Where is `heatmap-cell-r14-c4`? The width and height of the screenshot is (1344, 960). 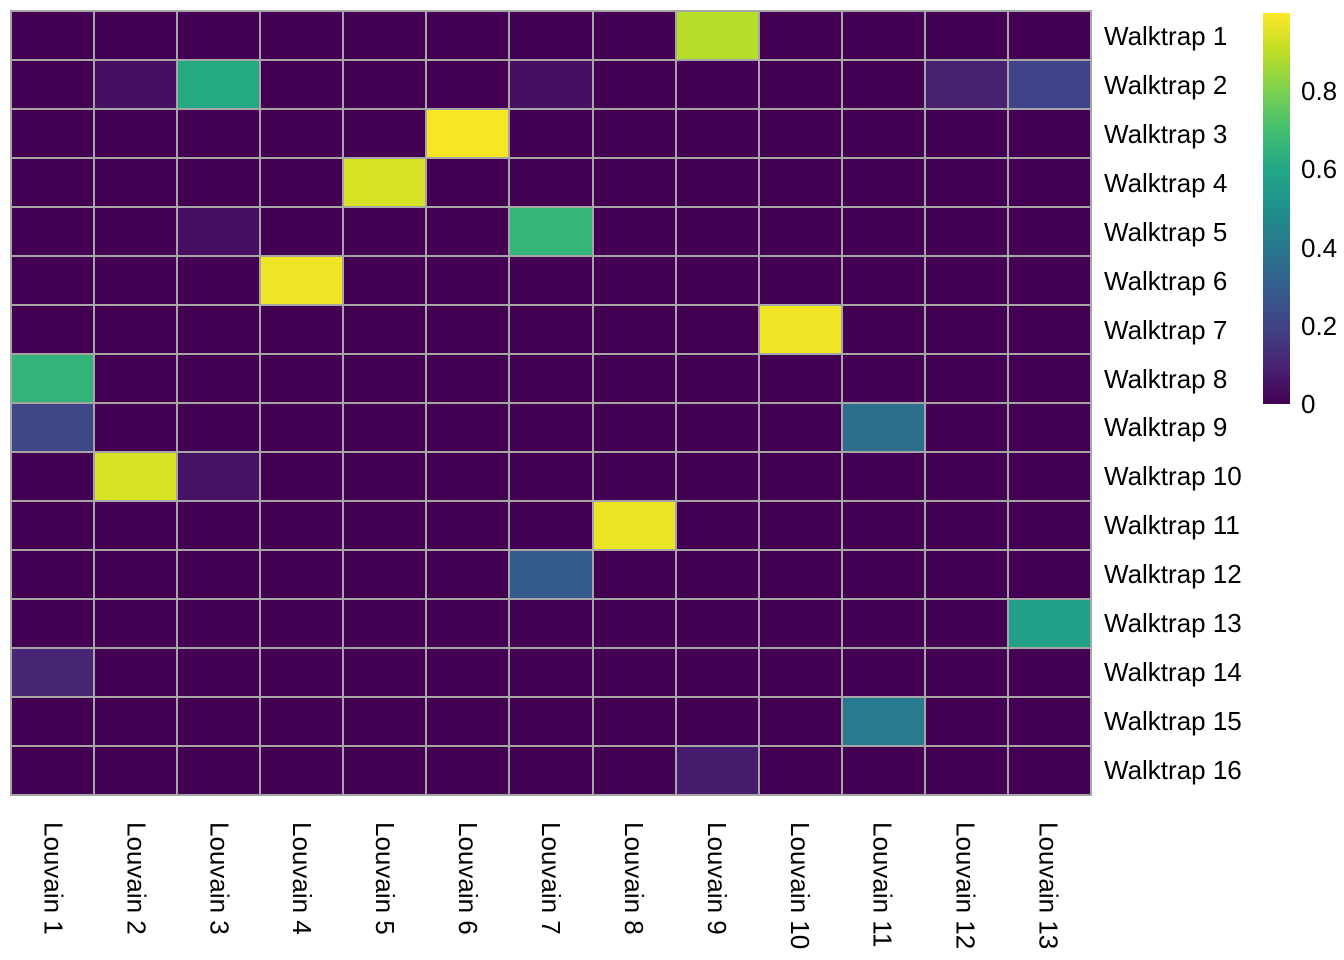
heatmap-cell-r14-c4 is located at coordinates (302, 672).